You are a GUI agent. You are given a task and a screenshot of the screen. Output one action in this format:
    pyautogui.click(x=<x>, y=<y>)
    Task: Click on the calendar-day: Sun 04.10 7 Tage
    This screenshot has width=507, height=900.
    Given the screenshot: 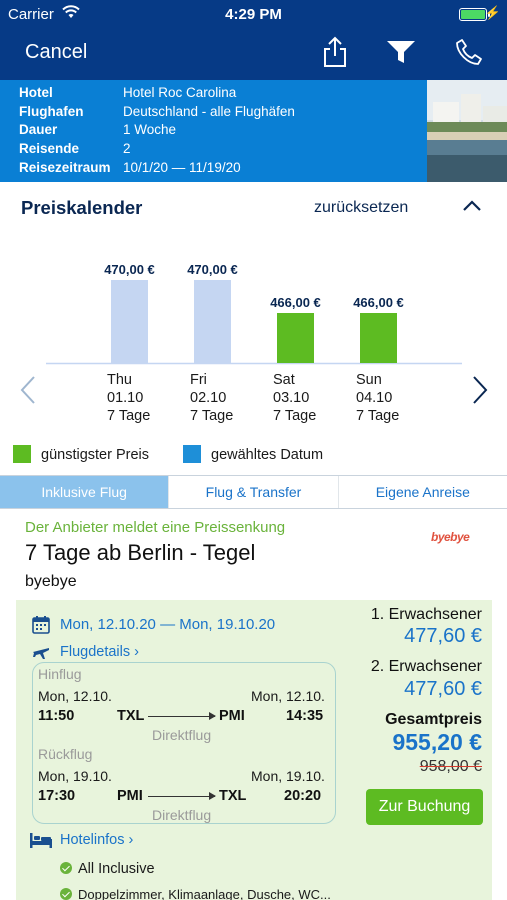 What is the action you would take?
    pyautogui.click(x=378, y=398)
    